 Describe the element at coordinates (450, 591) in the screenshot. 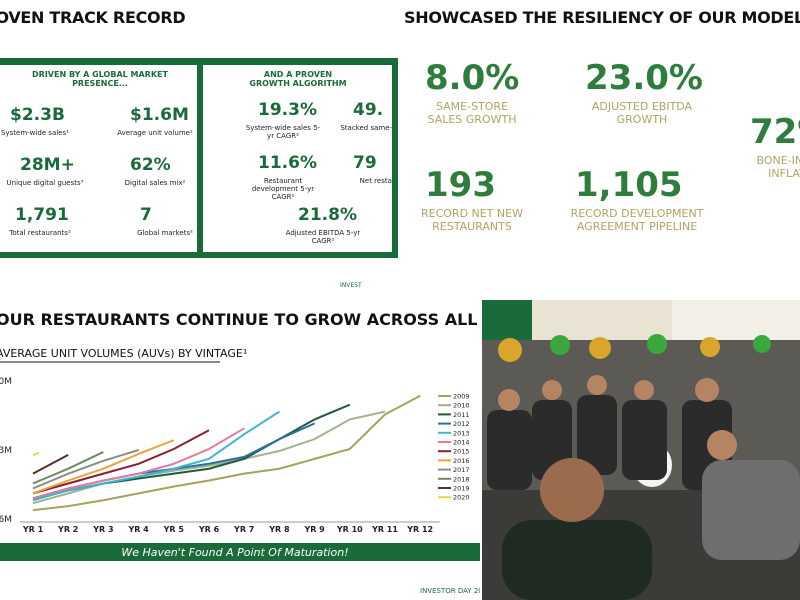

I see `footer: INVESTOR DAY 2022` at that location.